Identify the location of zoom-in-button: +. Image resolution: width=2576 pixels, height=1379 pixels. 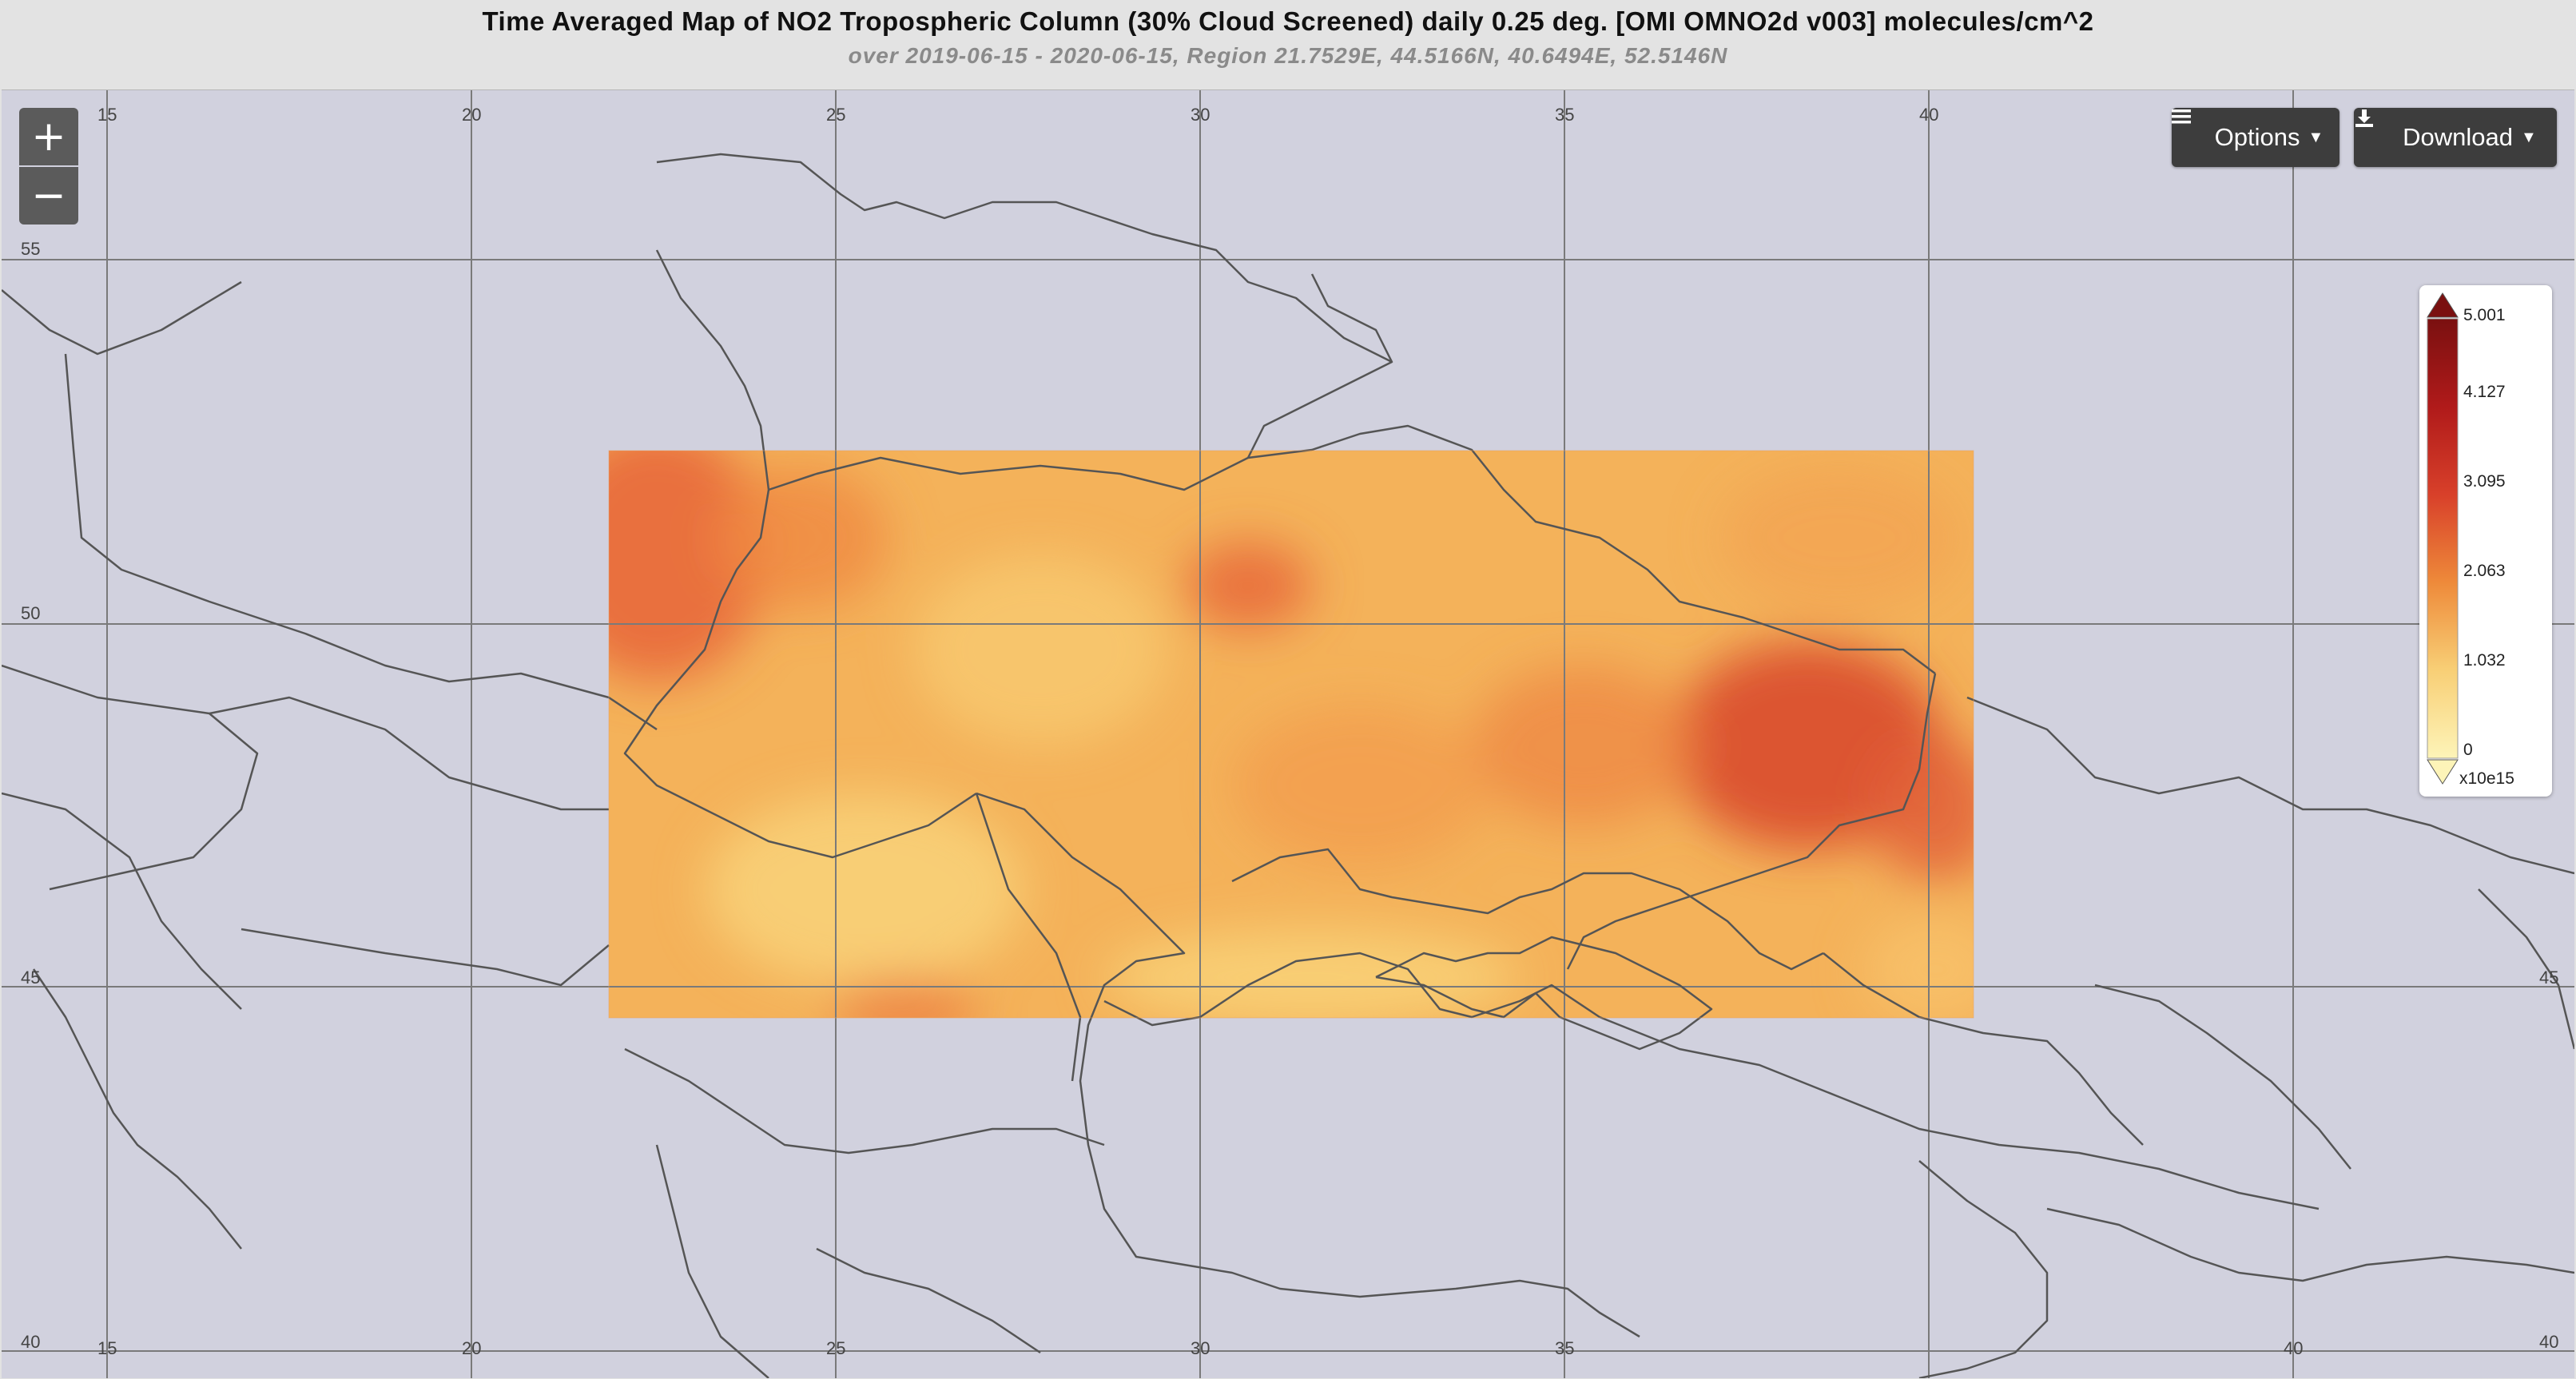
(48, 136).